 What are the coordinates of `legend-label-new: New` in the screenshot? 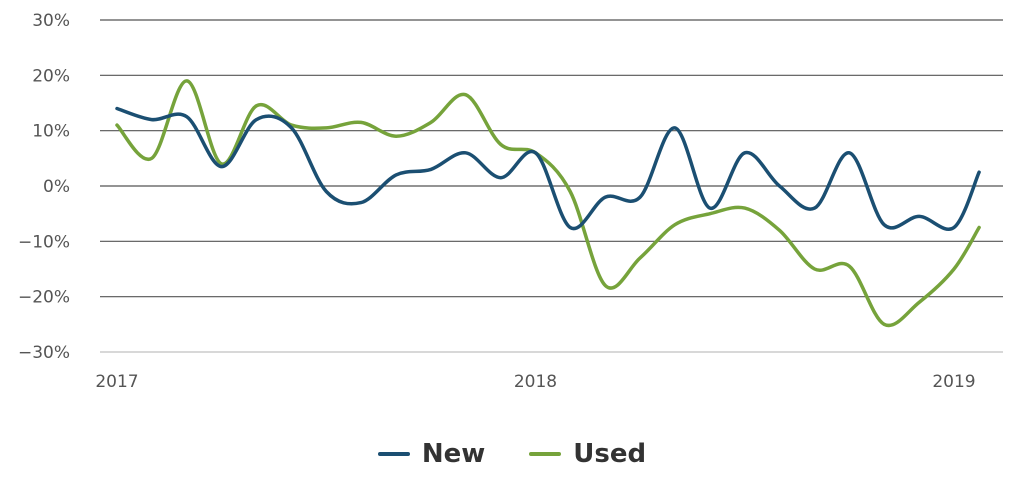 It's located at (453, 454).